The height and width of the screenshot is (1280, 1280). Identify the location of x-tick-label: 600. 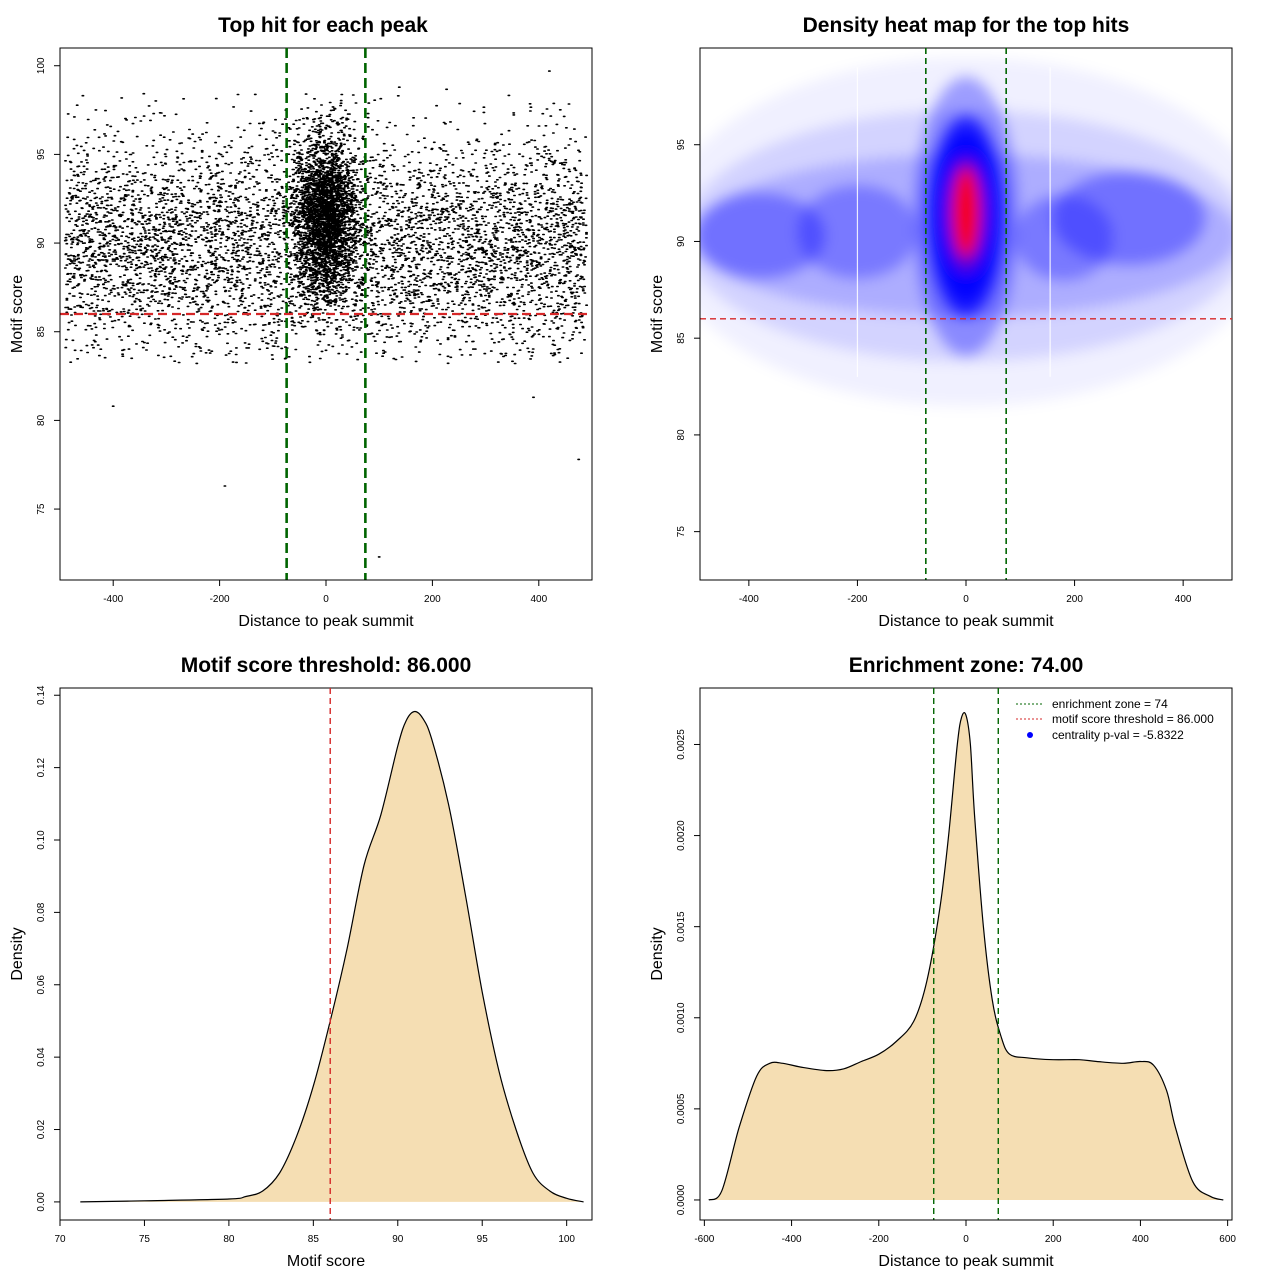
(1227, 1239).